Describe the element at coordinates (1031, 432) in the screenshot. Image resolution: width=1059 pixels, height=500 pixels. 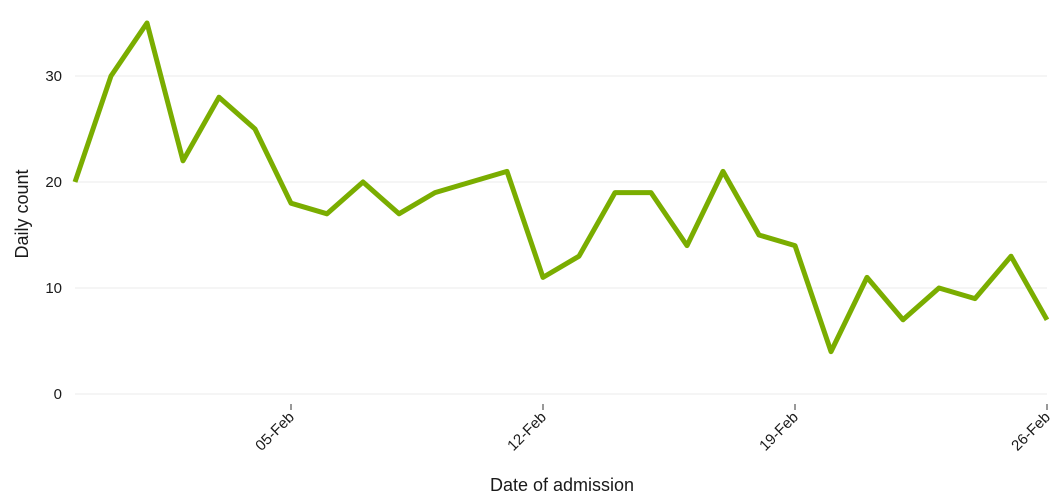
I see `x-tick-label-26-Feb: 26-Feb` at that location.